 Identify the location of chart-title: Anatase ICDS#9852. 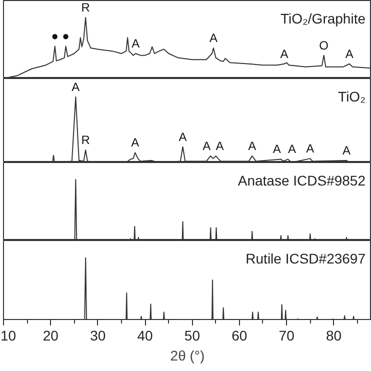
(302, 180).